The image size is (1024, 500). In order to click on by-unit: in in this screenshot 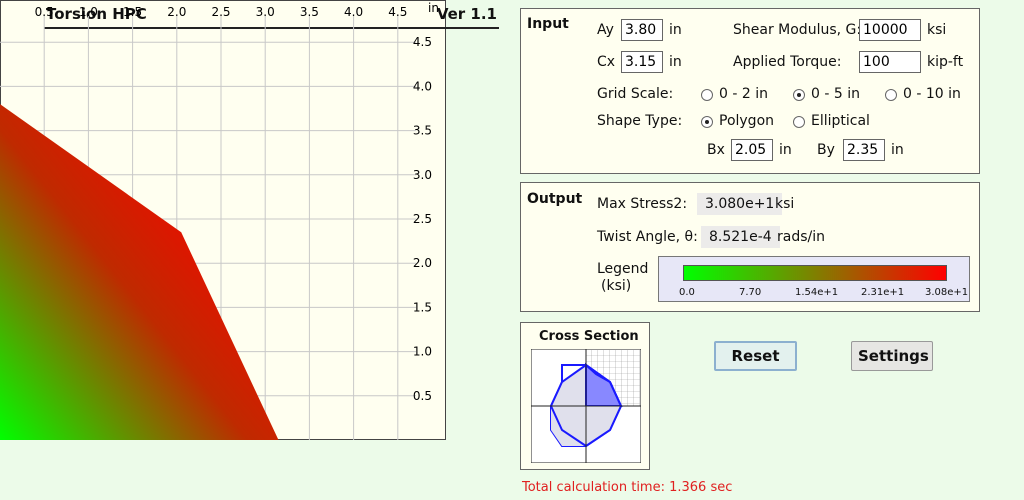, I will do `click(897, 150)`.